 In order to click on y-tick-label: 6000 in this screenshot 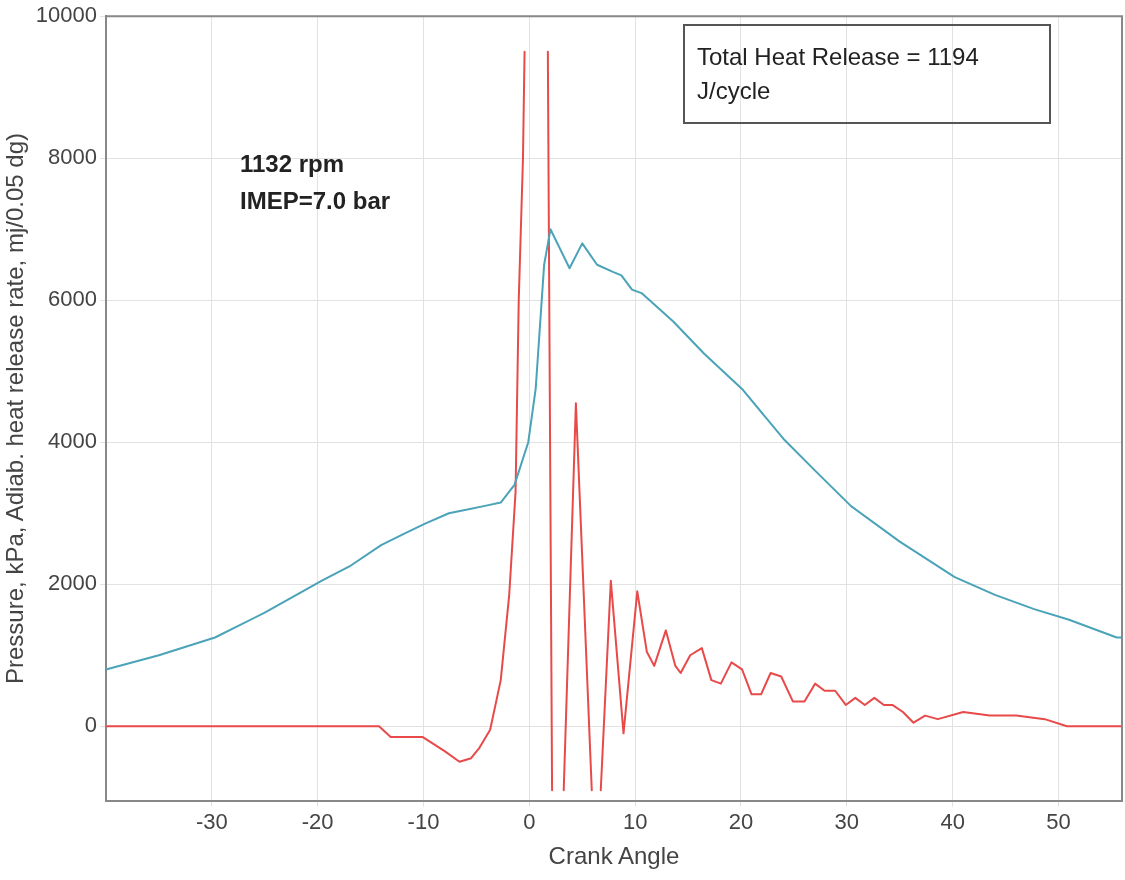, I will do `click(72, 299)`.